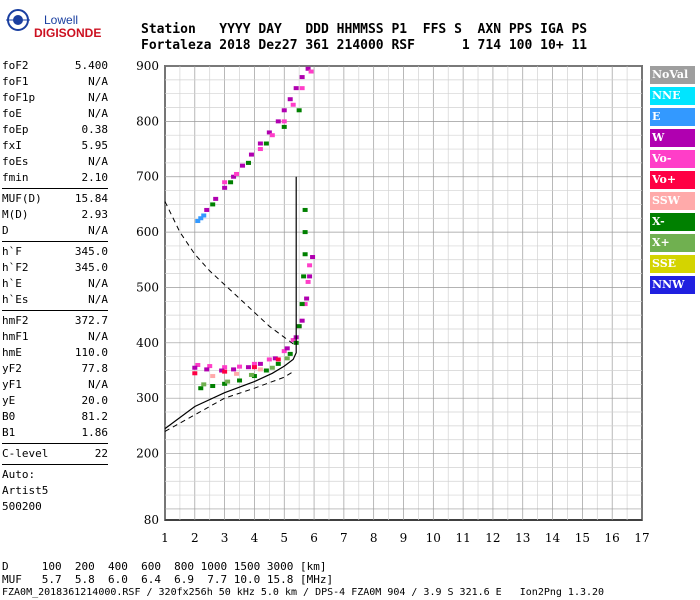 The image size is (700, 600). What do you see at coordinates (25, 453) in the screenshot?
I see `param-label: C-level` at bounding box center [25, 453].